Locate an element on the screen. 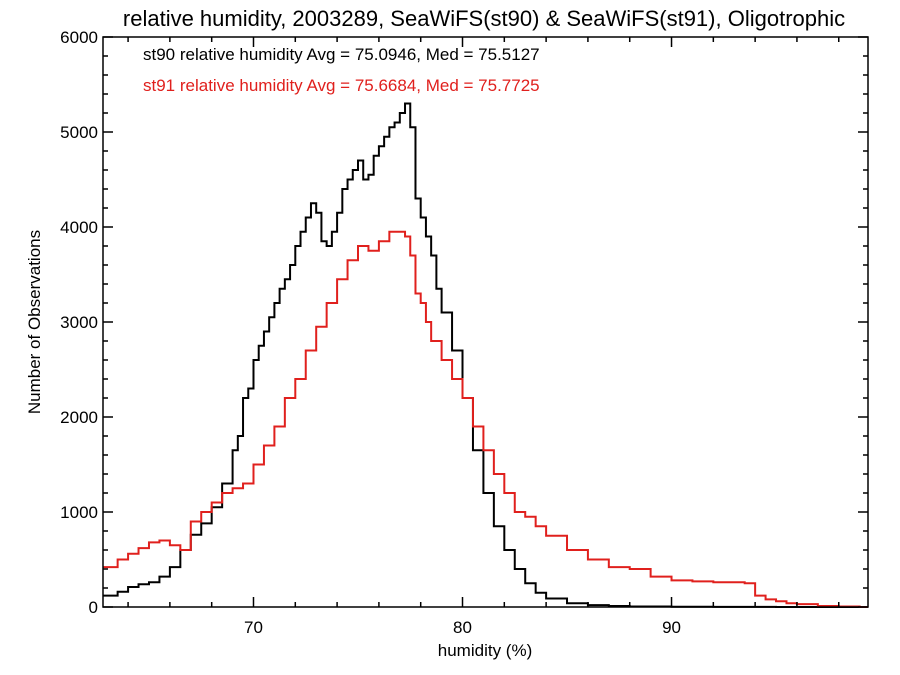 Image resolution: width=900 pixels, height=675 pixels. x-tick-label: 90 is located at coordinates (671, 627).